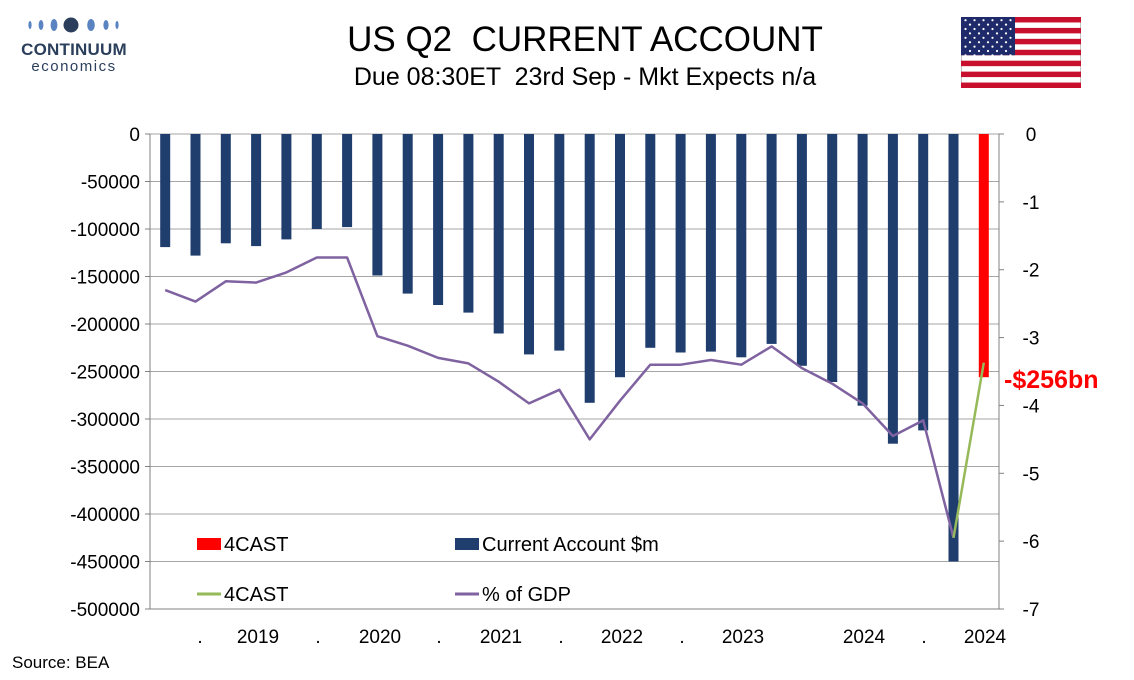 This screenshot has width=1134, height=680. Describe the element at coordinates (983, 256) in the screenshot. I see `forecast-bar` at that location.